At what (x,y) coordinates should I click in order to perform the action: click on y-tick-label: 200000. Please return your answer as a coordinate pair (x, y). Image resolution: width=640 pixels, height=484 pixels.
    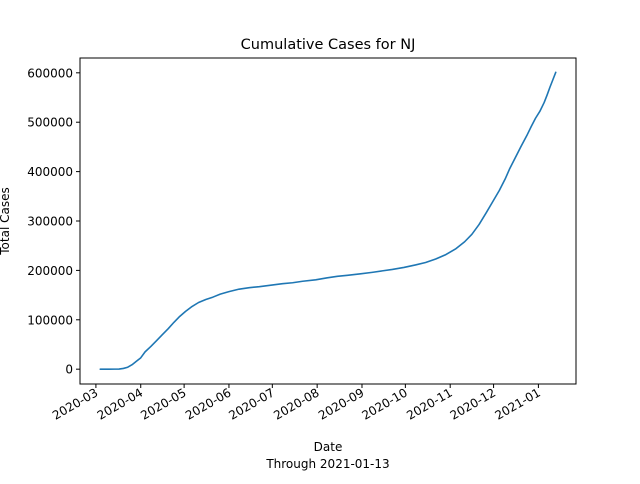
    Looking at the image, I should click on (50, 271).